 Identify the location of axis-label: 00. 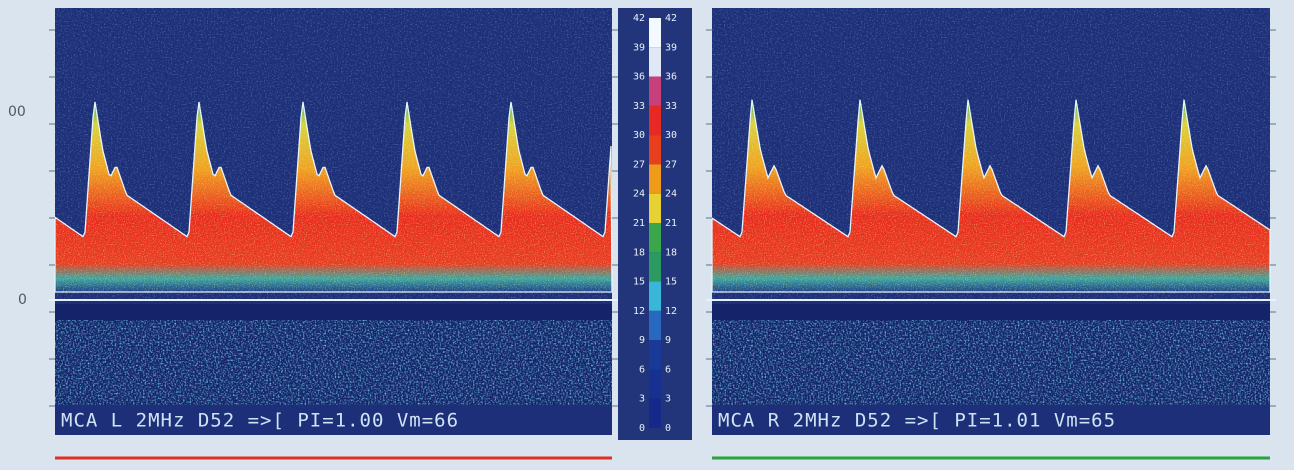
(17, 112).